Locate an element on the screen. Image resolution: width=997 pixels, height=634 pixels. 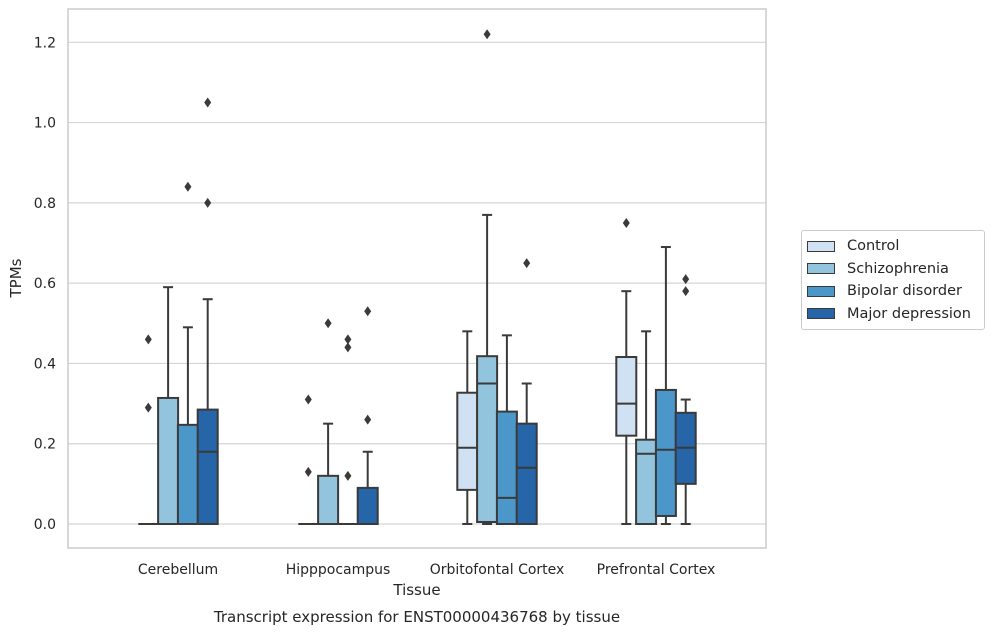
legend-label-bipolar-disorder: Bipolar disorder is located at coordinates (904, 291).